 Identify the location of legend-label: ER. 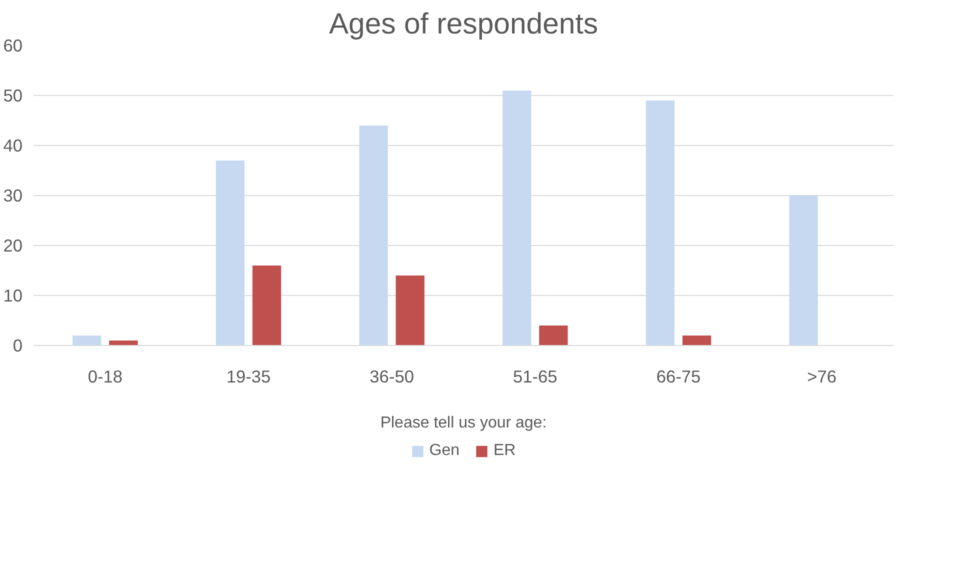
(505, 451).